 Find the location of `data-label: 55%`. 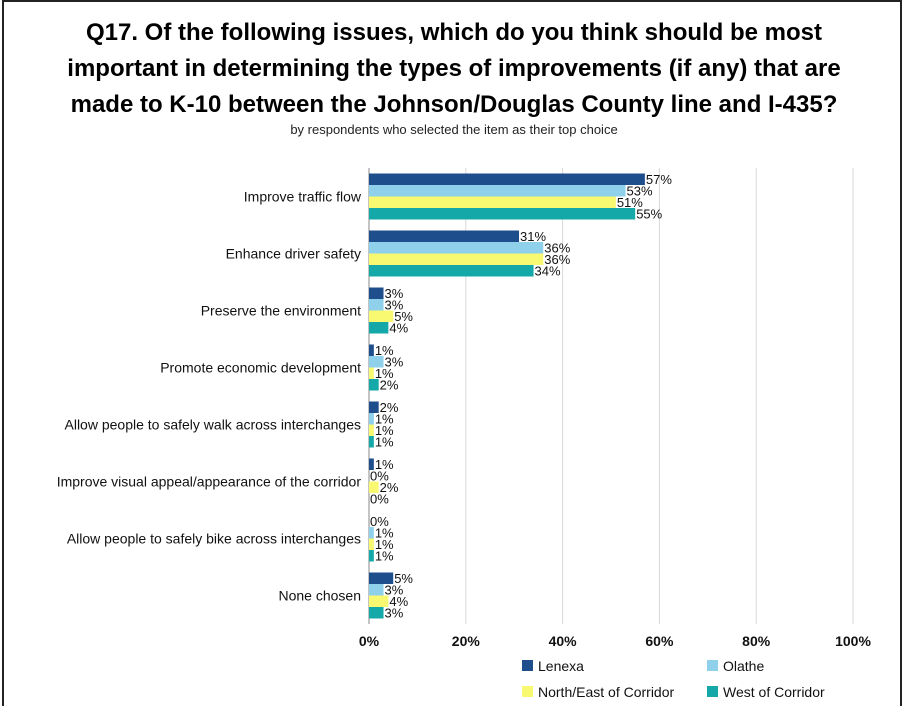

data-label: 55% is located at coordinates (649, 214).